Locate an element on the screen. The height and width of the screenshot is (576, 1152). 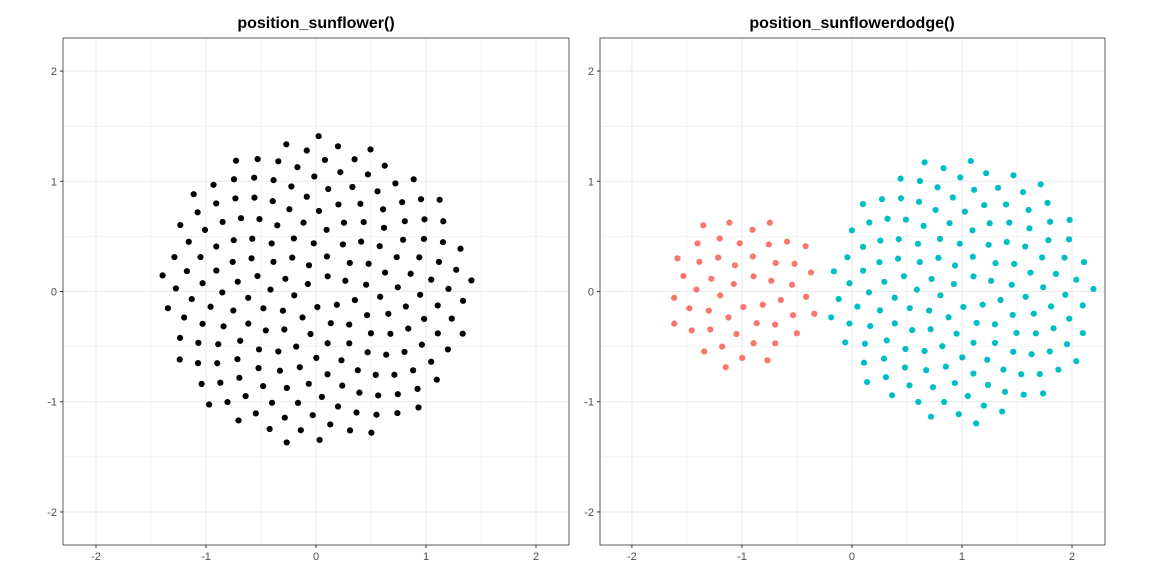
y-tick-label: 1 is located at coordinates (54, 182).